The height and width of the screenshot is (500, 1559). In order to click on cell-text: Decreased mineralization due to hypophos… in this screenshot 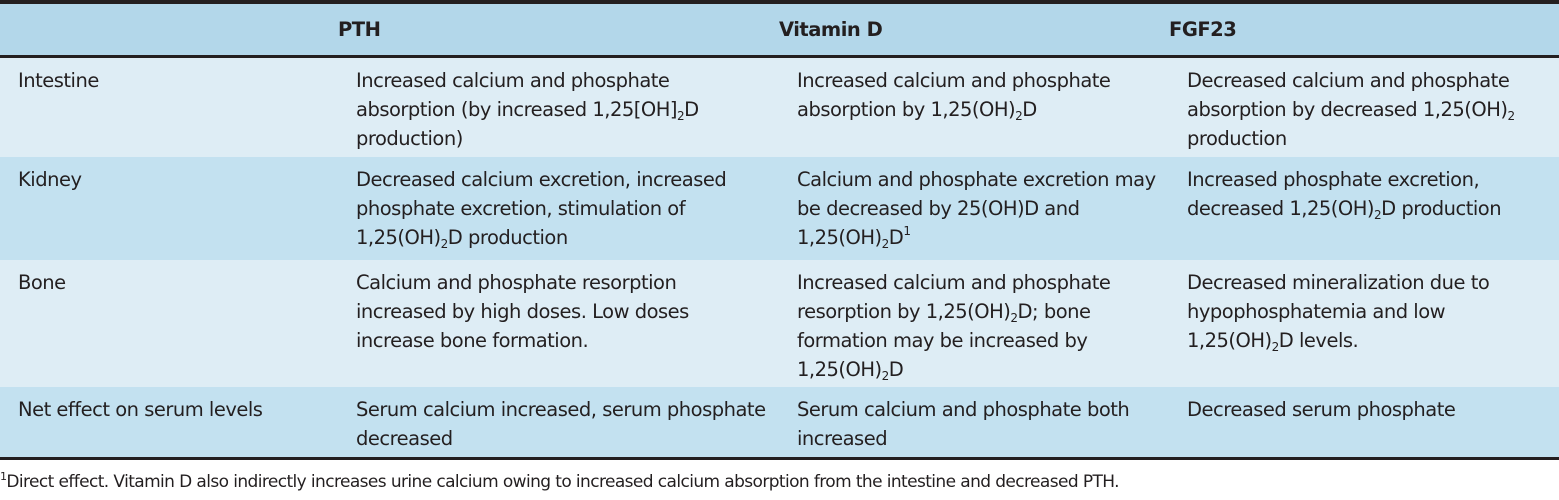, I will do `click(1338, 311)`.